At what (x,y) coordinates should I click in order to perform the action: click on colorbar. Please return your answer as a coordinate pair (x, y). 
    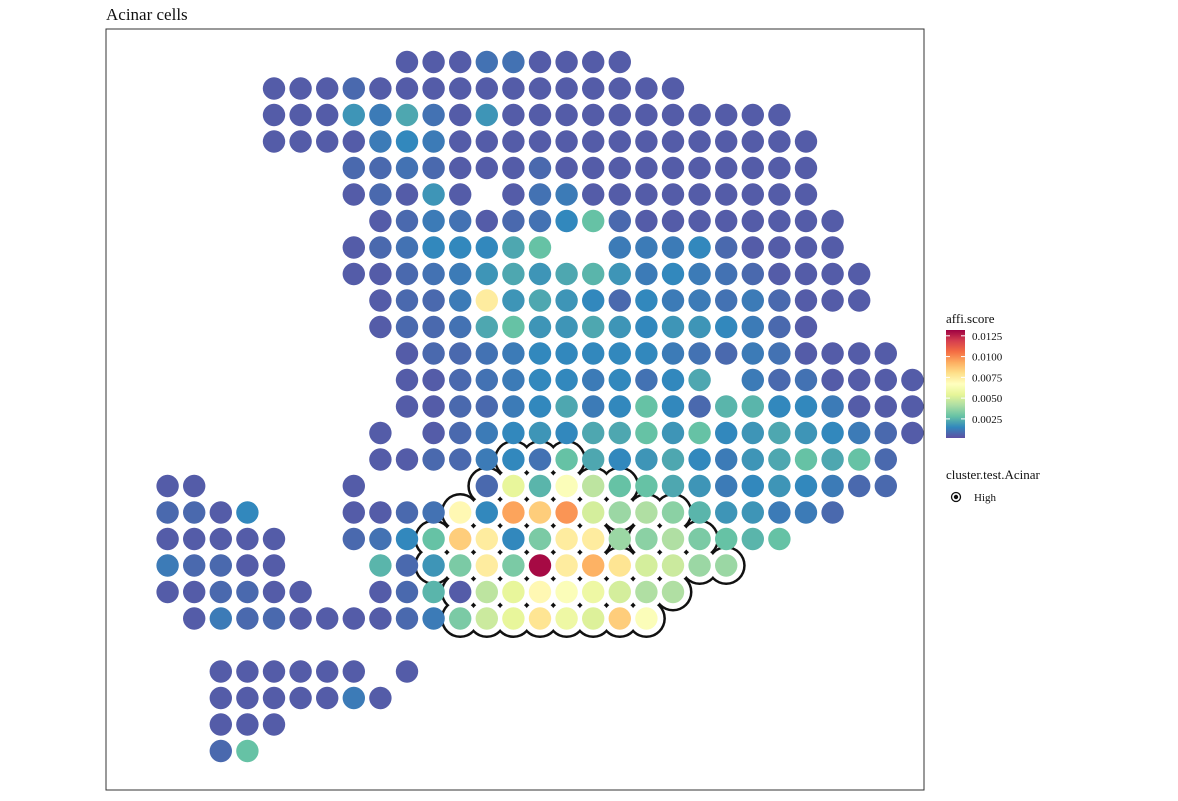
    Looking at the image, I should click on (955, 384).